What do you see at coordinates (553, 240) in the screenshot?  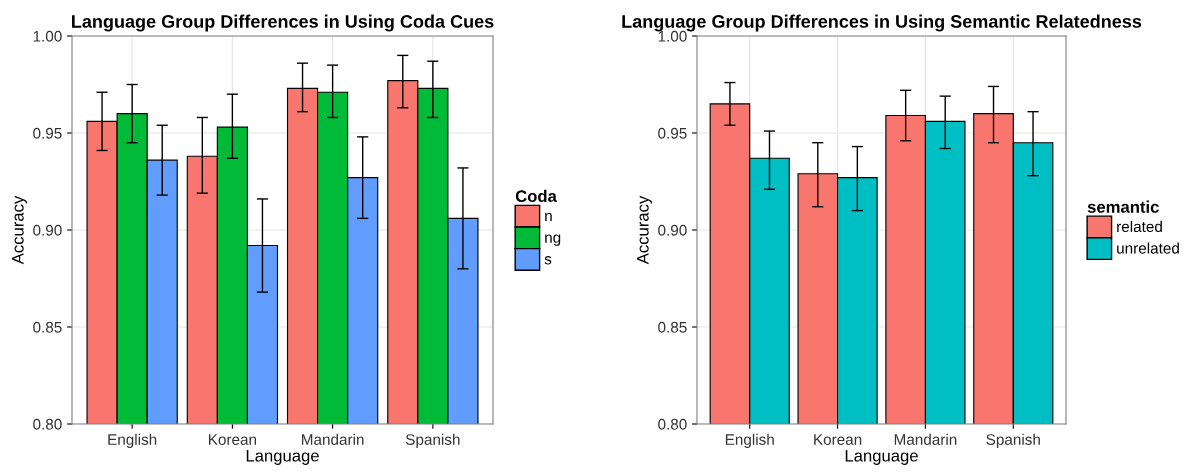 I see `legend-label: ng` at bounding box center [553, 240].